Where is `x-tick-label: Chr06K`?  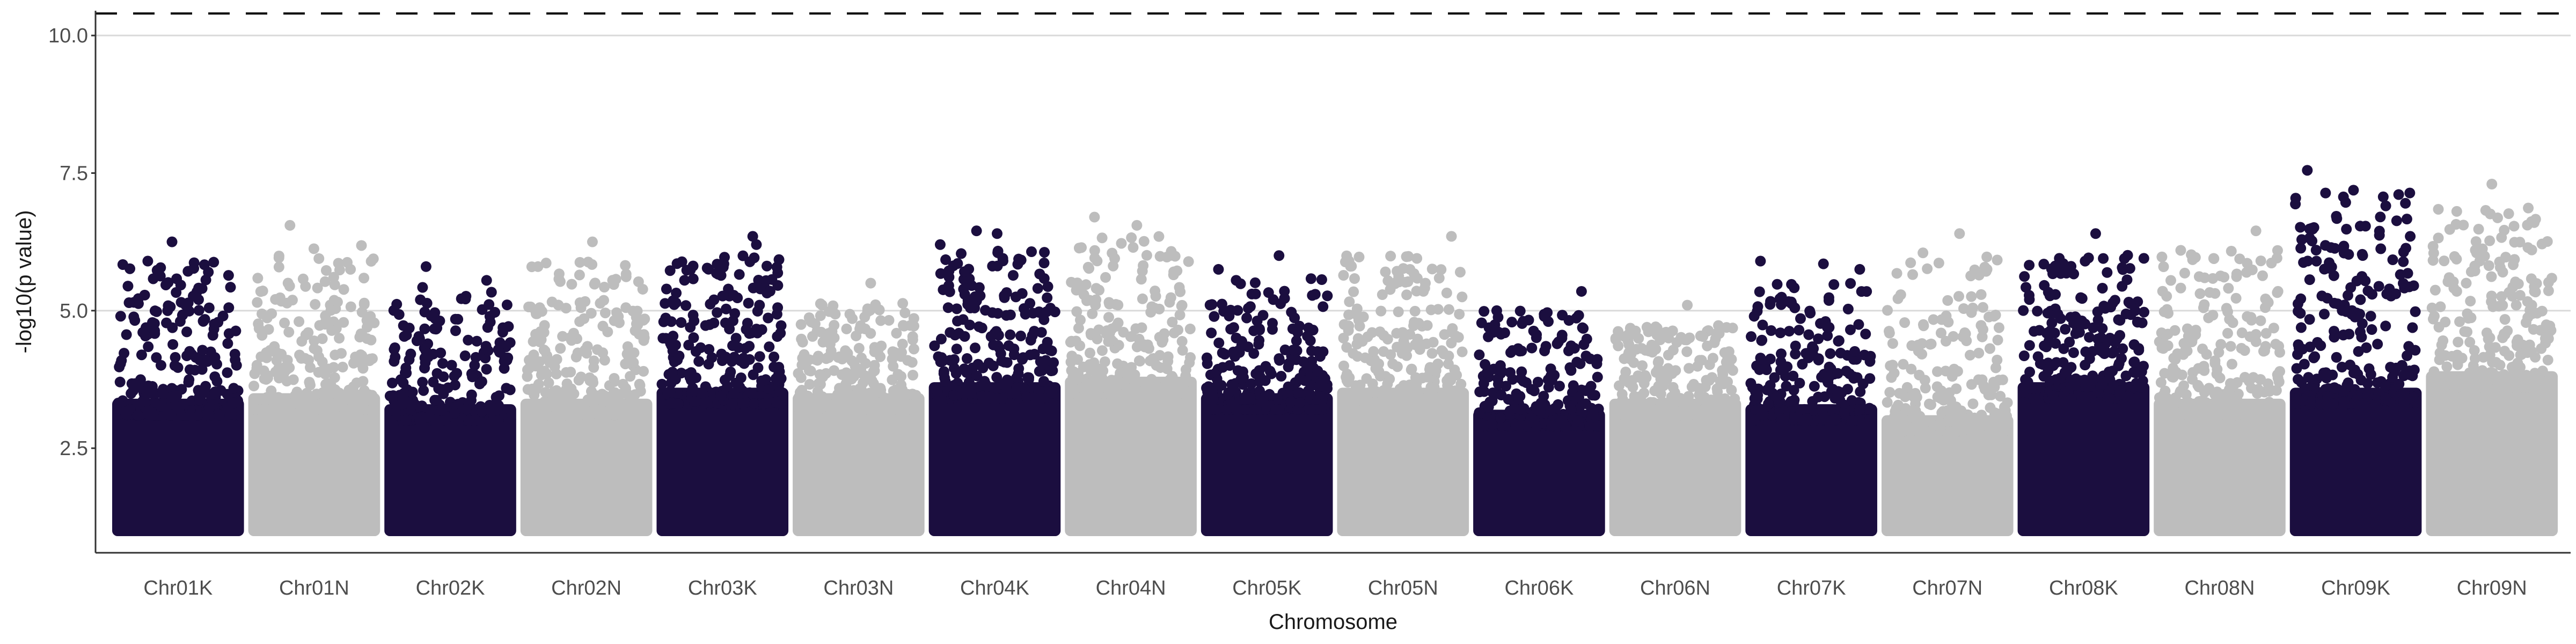
x-tick-label: Chr06K is located at coordinates (1539, 588).